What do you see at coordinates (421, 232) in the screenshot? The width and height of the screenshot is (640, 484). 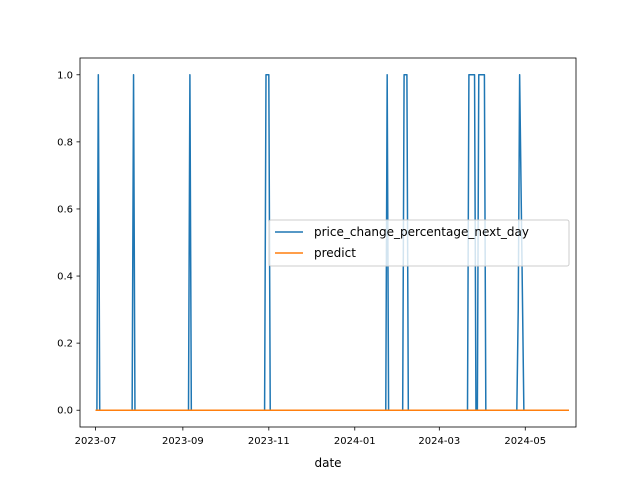 I see `legend-label-price-change: price_change_percentage_next_day` at bounding box center [421, 232].